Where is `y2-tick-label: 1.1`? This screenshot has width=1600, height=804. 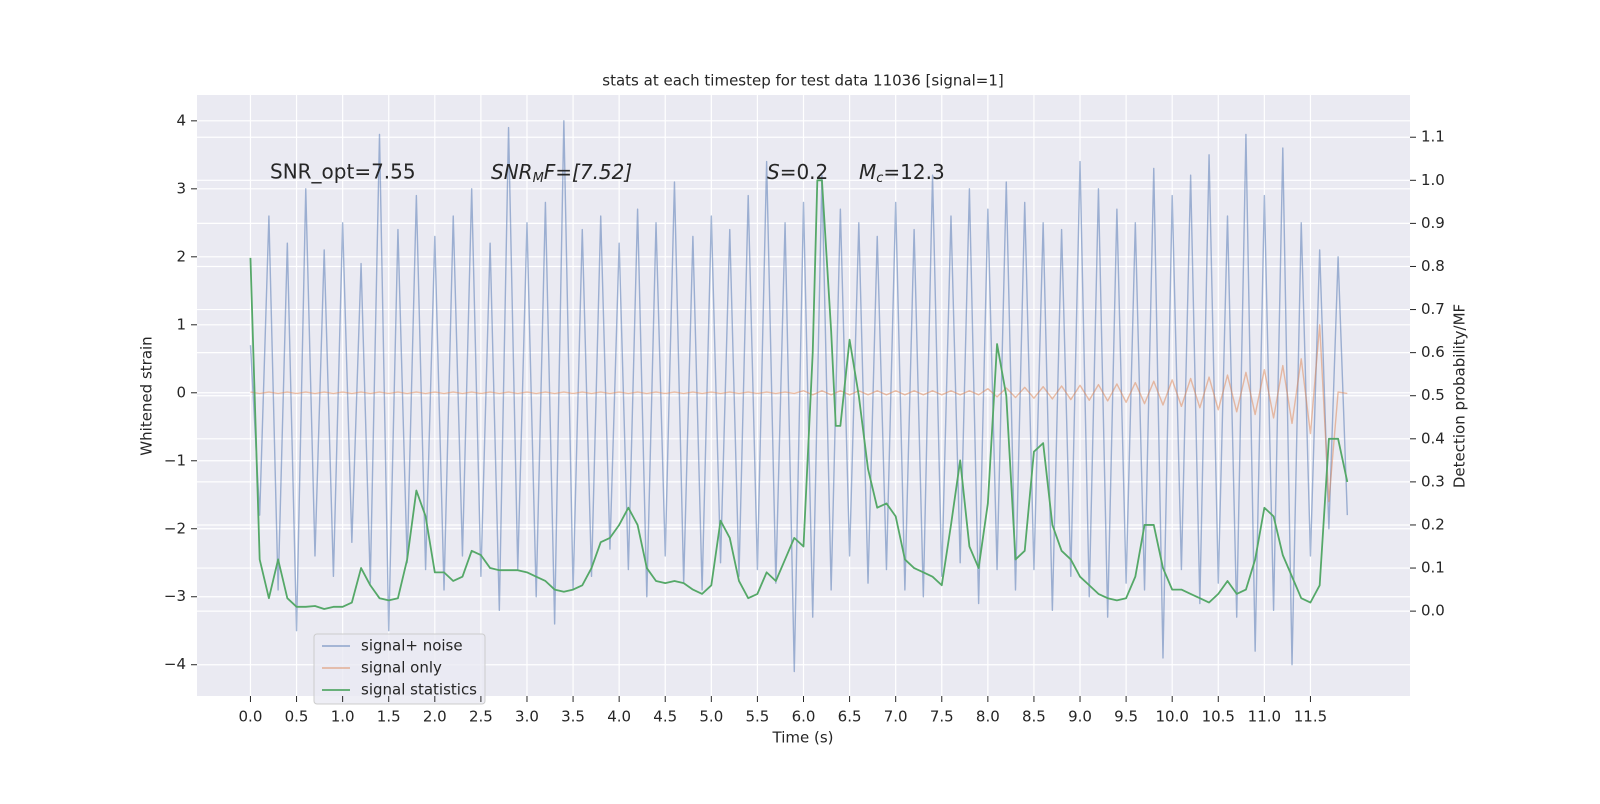 y2-tick-label: 1.1 is located at coordinates (1433, 137).